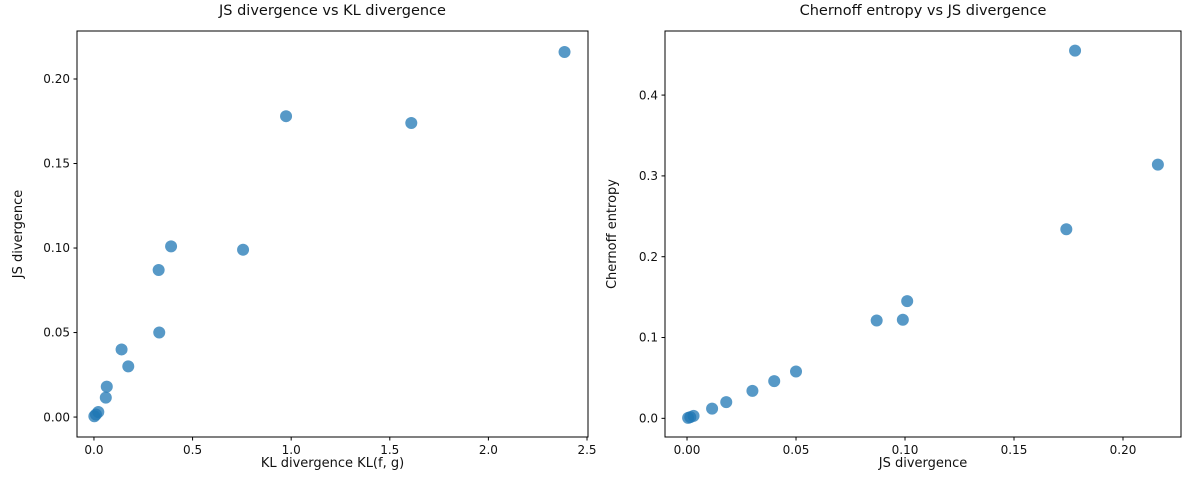 This screenshot has height=490, width=1189. What do you see at coordinates (923, 11) in the screenshot?
I see `right-plot-title: Chernoff entropy vs JS divergence` at bounding box center [923, 11].